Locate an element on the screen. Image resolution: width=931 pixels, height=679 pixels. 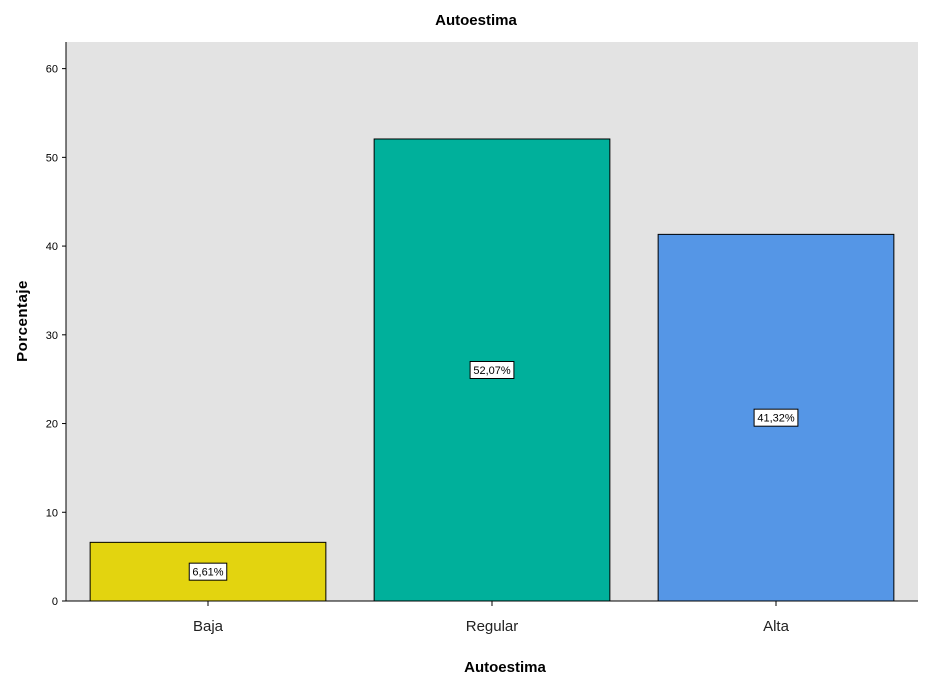
y-tick-label: 60 is located at coordinates (52, 70).